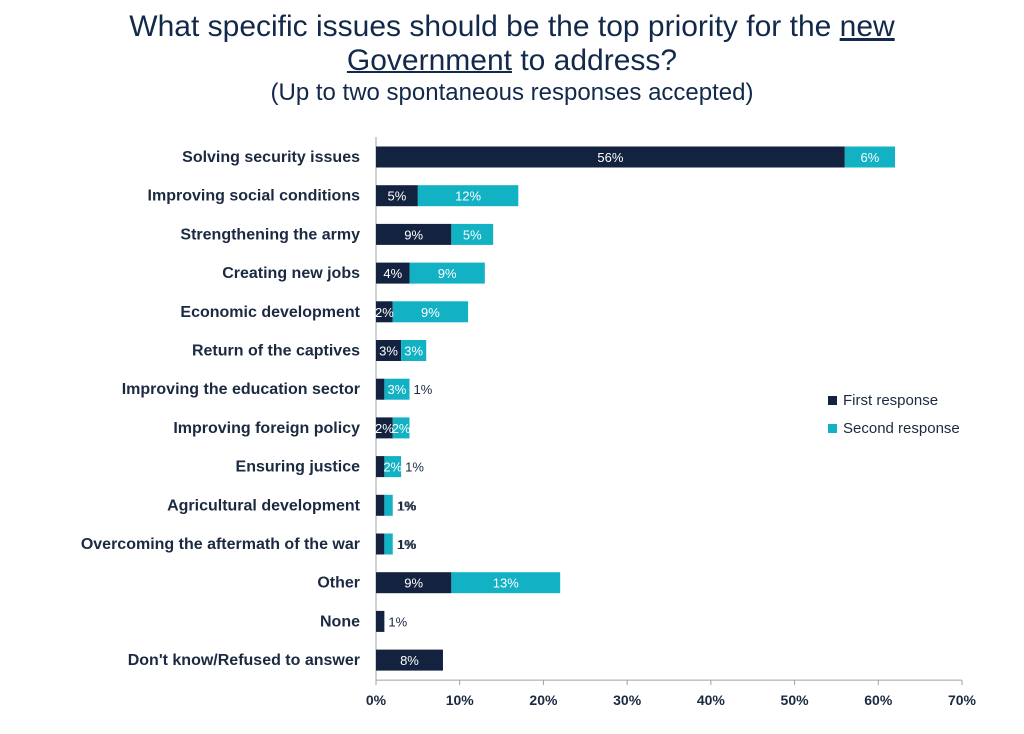  Describe the element at coordinates (220, 544) in the screenshot. I see `category-label: Overcoming the aftermath of the war` at that location.